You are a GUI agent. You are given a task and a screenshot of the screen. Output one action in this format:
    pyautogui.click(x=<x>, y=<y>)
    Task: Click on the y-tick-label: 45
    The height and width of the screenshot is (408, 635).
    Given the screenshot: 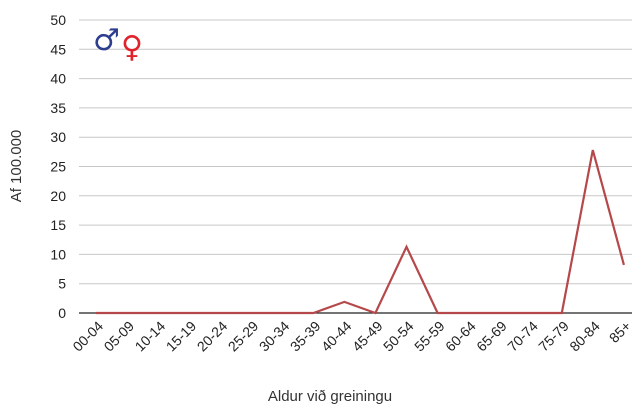 What is the action you would take?
    pyautogui.click(x=58, y=49)
    